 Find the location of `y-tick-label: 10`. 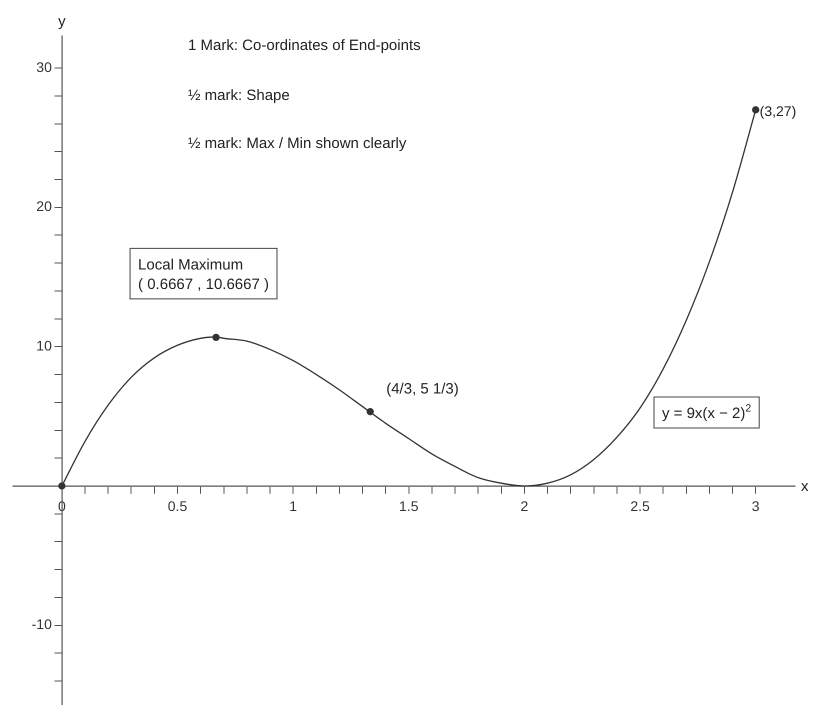

y-tick-label: 10 is located at coordinates (44, 346).